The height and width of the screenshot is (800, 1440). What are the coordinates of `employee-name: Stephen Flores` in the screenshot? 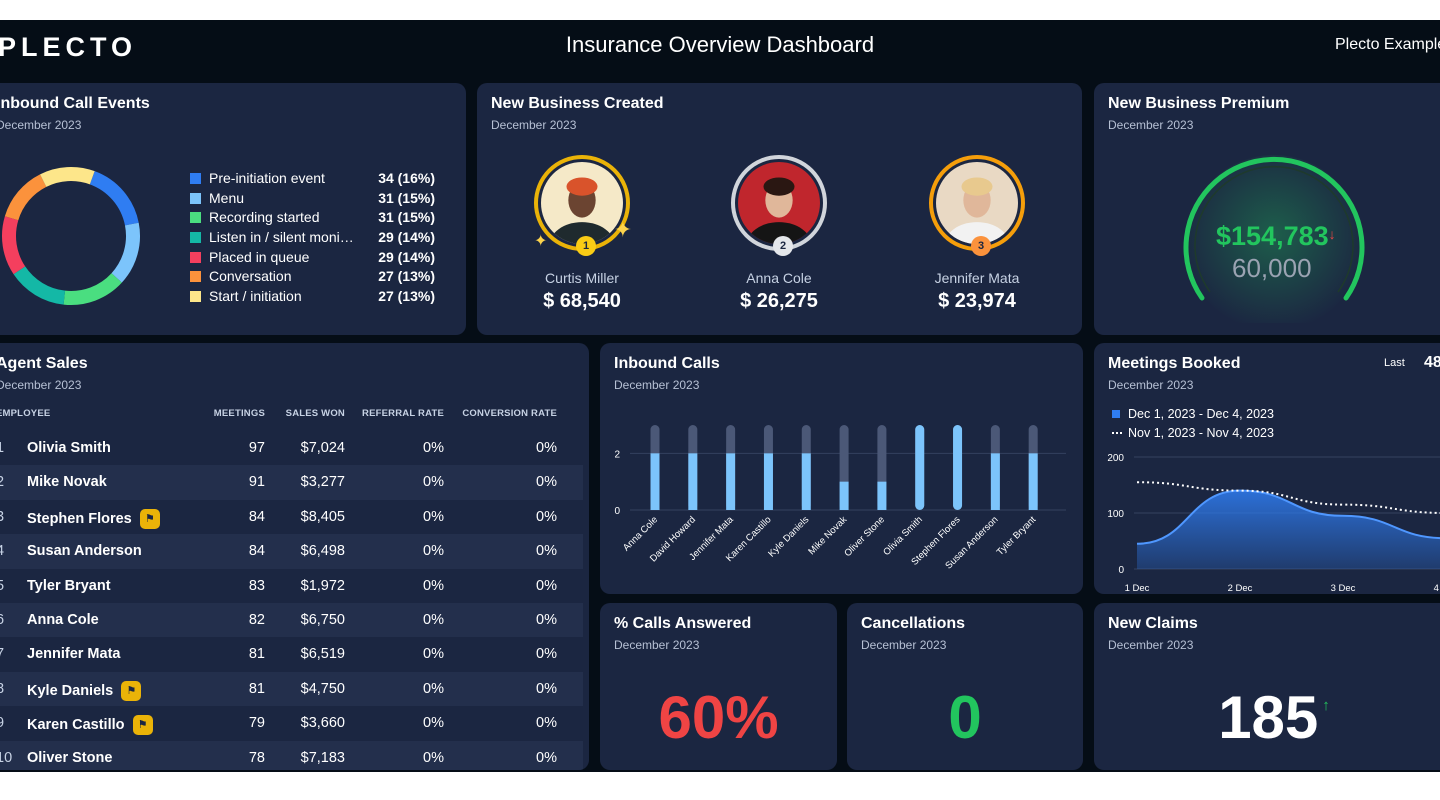 It's located at (79, 518).